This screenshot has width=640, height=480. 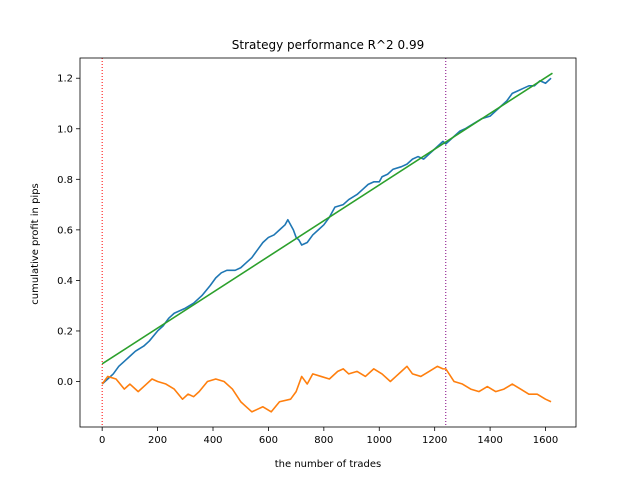 What do you see at coordinates (268, 440) in the screenshot?
I see `x-tick-label: 600` at bounding box center [268, 440].